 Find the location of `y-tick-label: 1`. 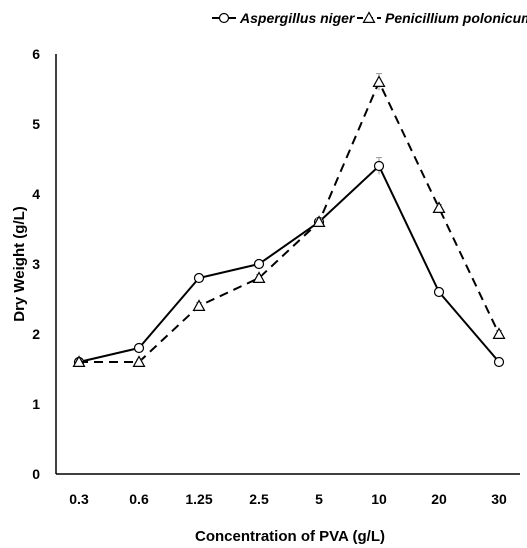

y-tick-label: 1 is located at coordinates (36, 404).